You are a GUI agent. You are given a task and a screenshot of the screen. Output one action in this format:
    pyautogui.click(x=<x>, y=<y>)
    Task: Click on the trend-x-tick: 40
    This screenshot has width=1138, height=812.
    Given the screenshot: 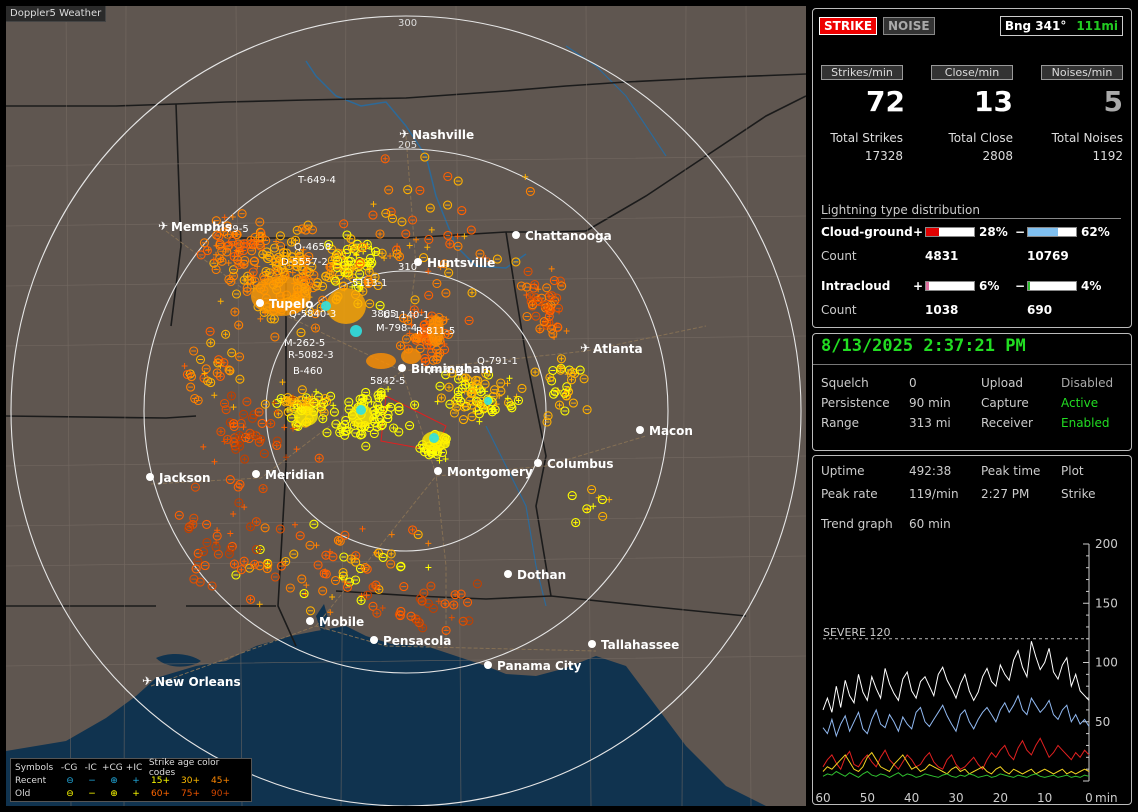 What is the action you would take?
    pyautogui.click(x=911, y=797)
    